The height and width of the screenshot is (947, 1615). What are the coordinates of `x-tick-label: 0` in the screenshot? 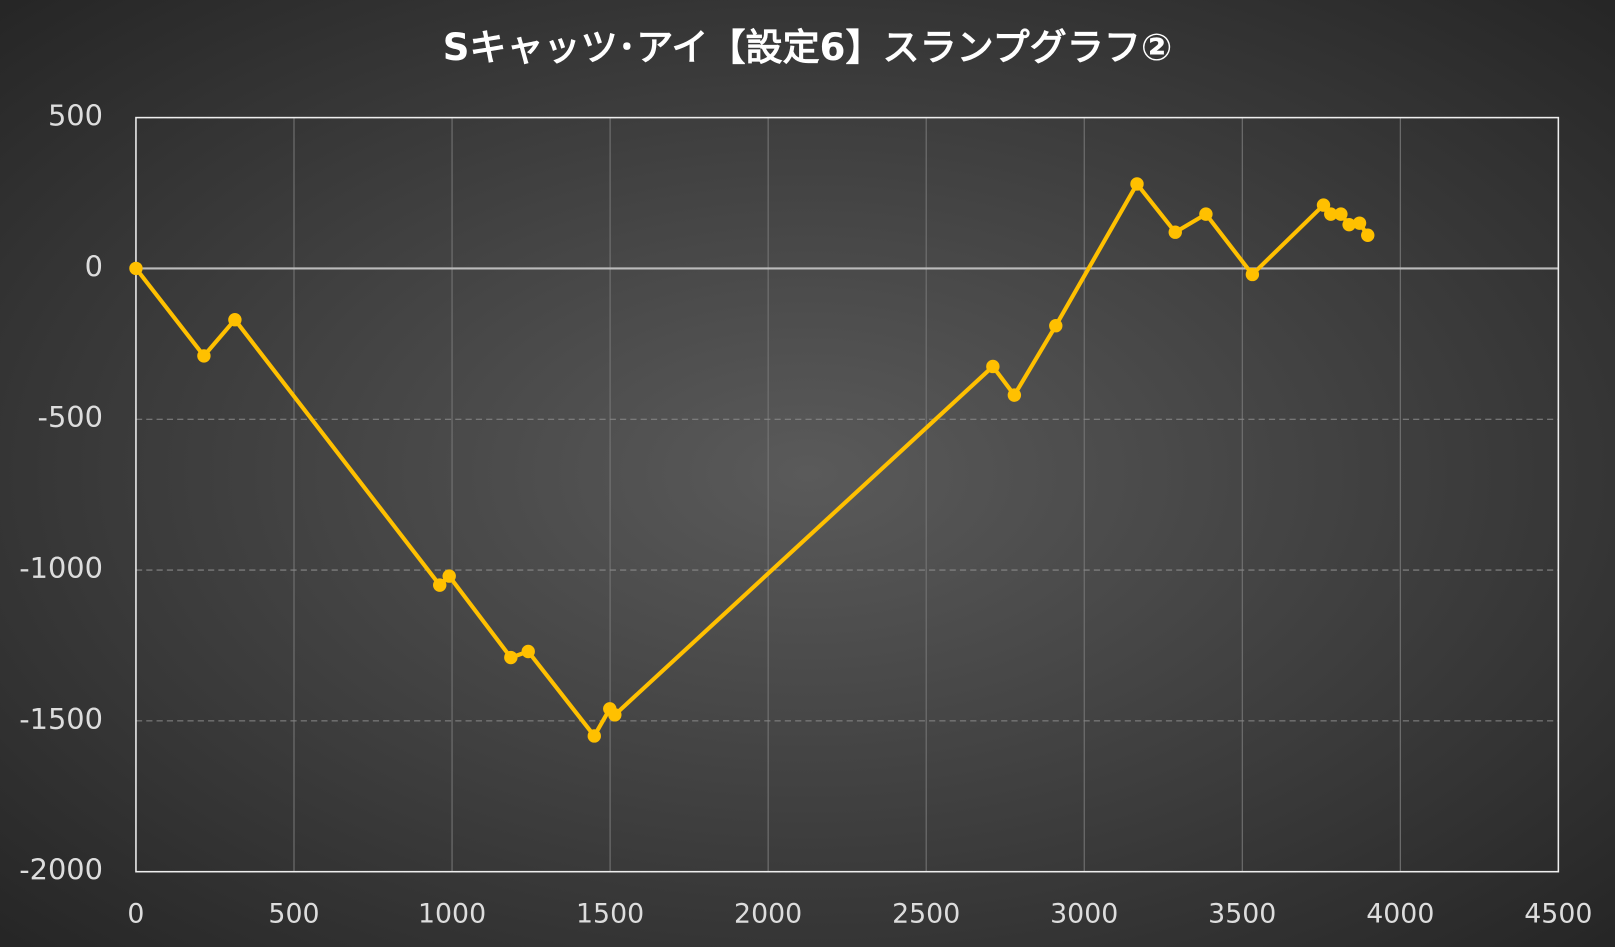 It's located at (135, 914).